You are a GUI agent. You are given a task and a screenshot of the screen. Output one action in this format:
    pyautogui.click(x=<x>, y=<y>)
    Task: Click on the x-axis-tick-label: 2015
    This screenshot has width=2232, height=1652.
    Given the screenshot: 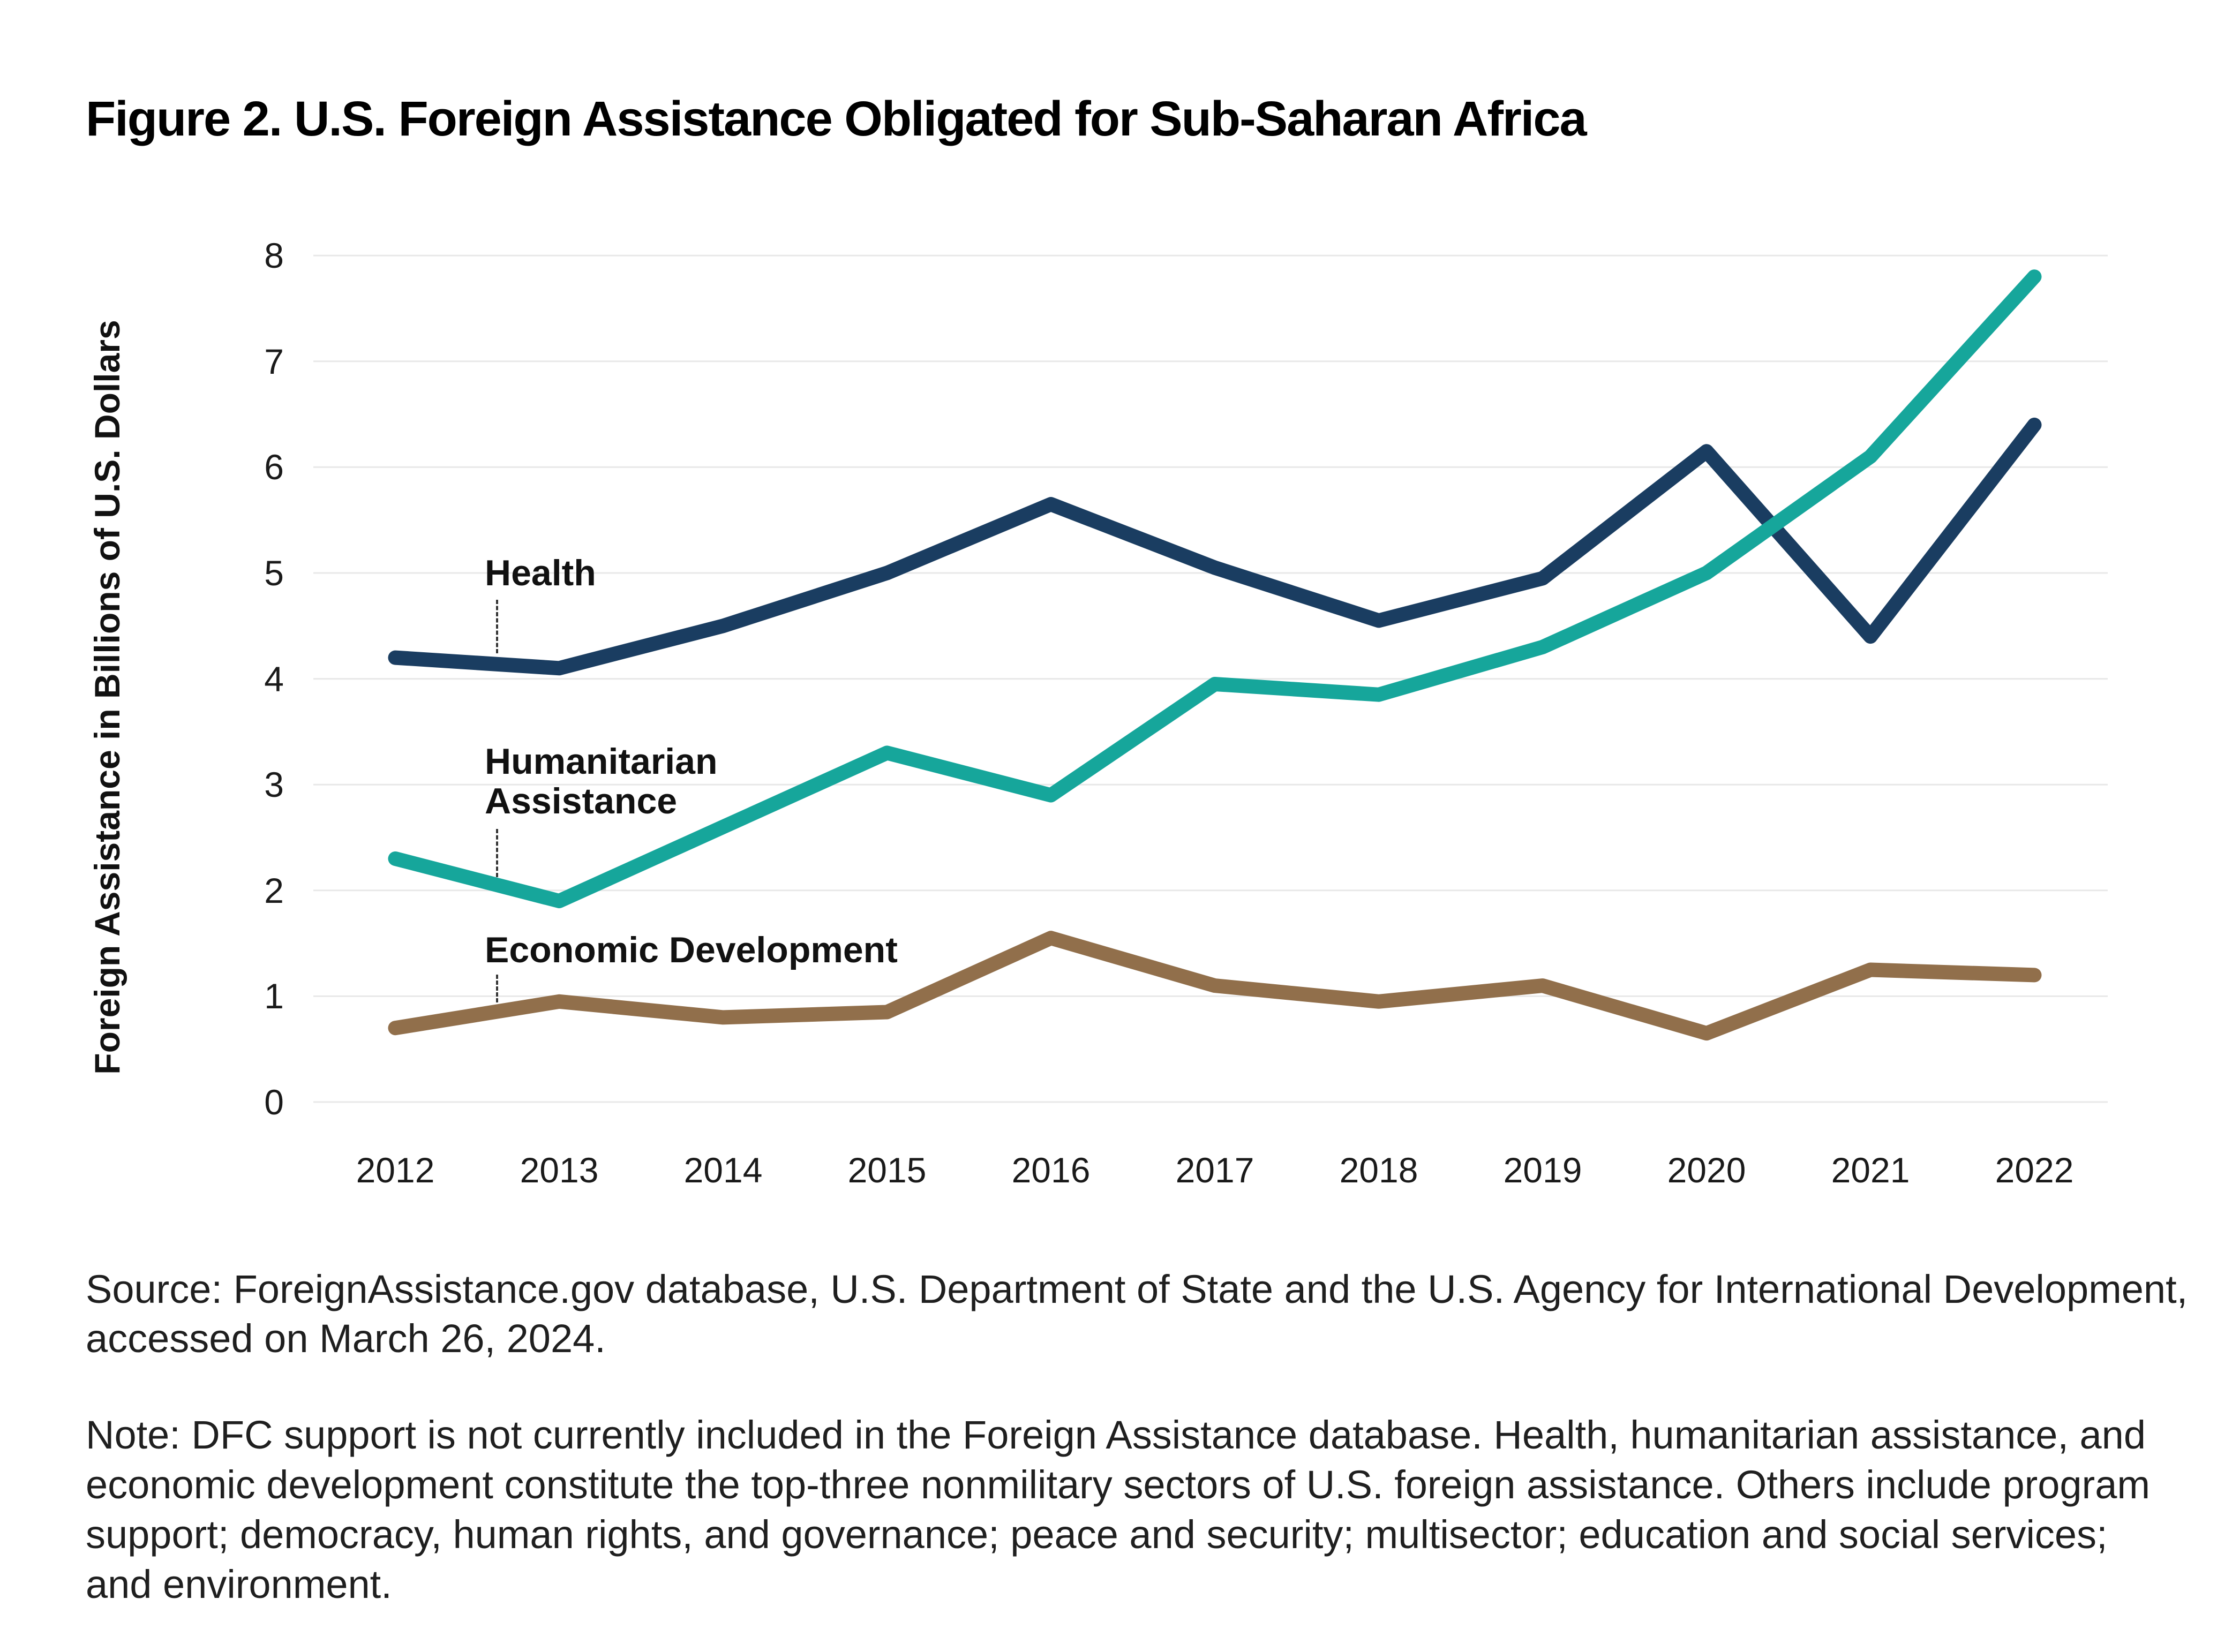 What is the action you would take?
    pyautogui.click(x=887, y=1170)
    